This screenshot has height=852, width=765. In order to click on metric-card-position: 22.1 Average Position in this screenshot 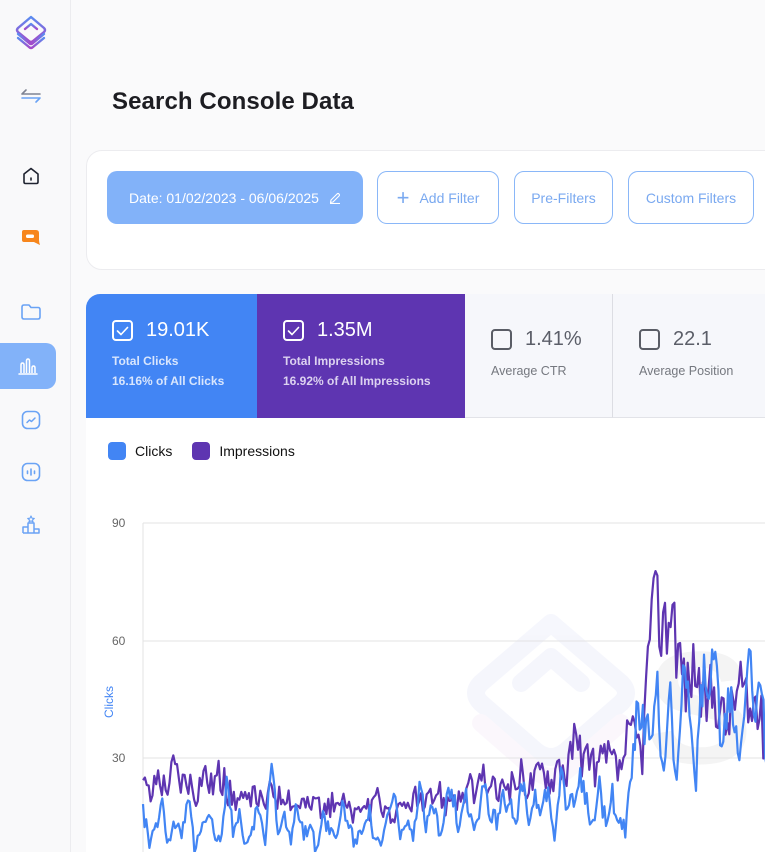, I will do `click(689, 356)`.